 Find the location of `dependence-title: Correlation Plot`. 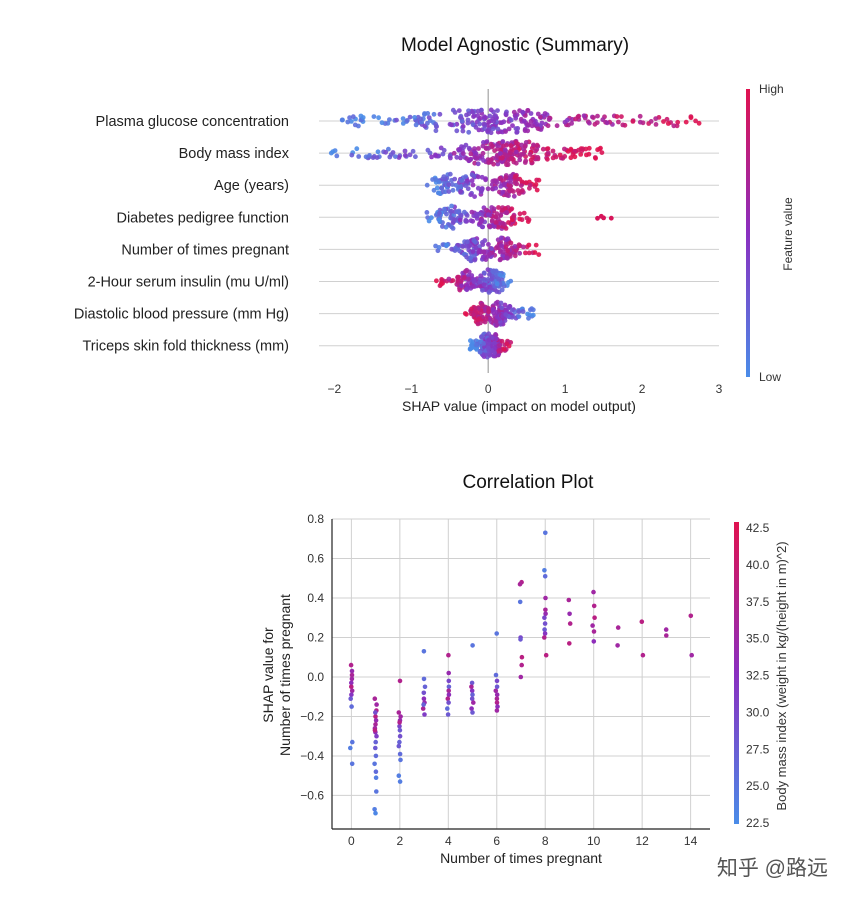

dependence-title: Correlation Plot is located at coordinates (529, 482).